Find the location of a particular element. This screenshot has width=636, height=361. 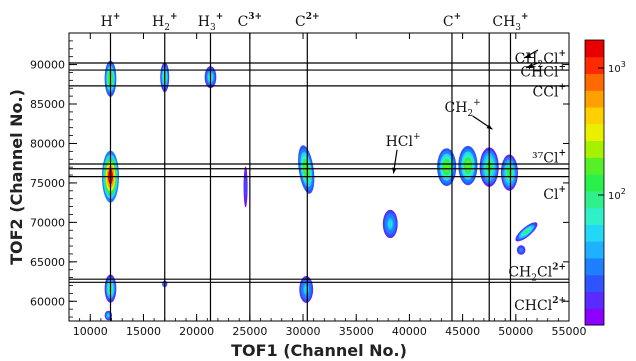

ion-inner-labels: HCl+ CH2+ is located at coordinates (439, 136).